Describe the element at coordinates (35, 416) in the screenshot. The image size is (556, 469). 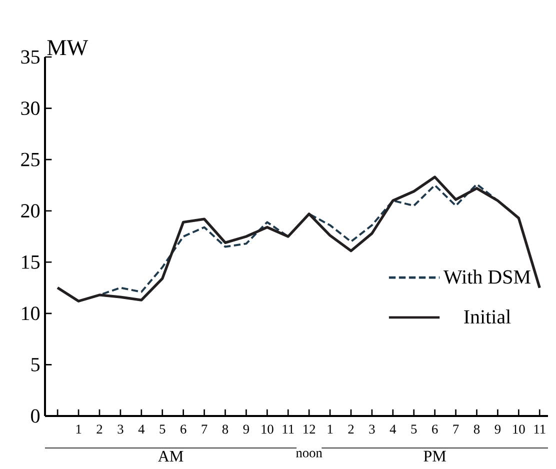
I see `y-tick-label: 0` at that location.